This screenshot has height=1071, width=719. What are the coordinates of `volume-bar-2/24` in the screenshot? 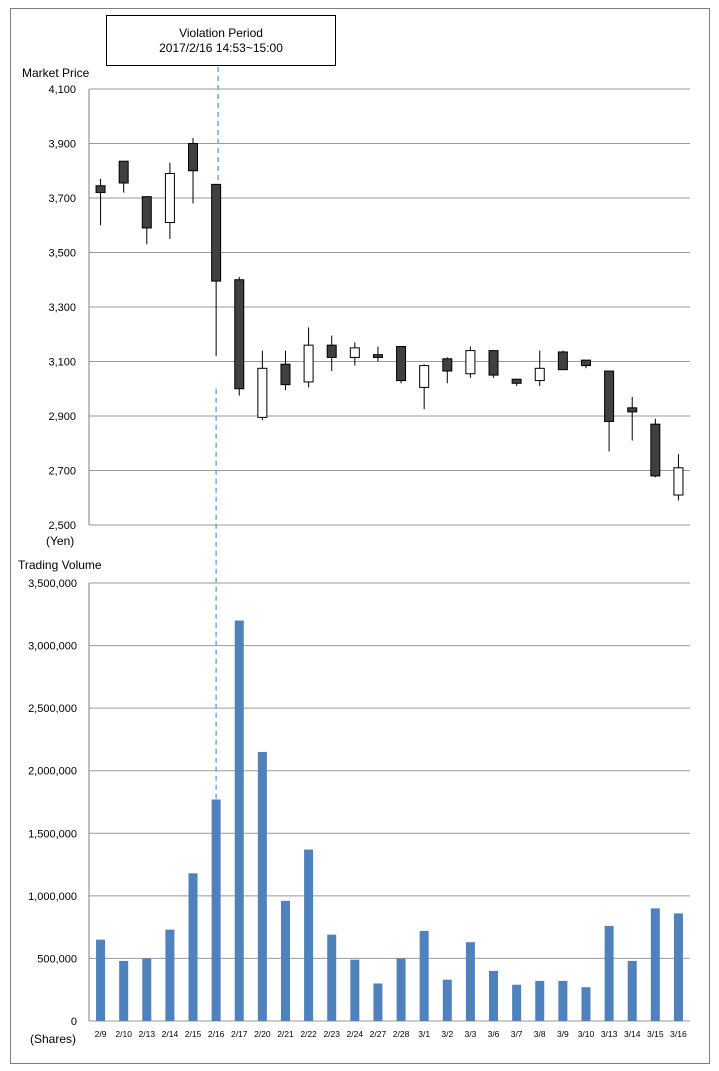 It's located at (355, 990).